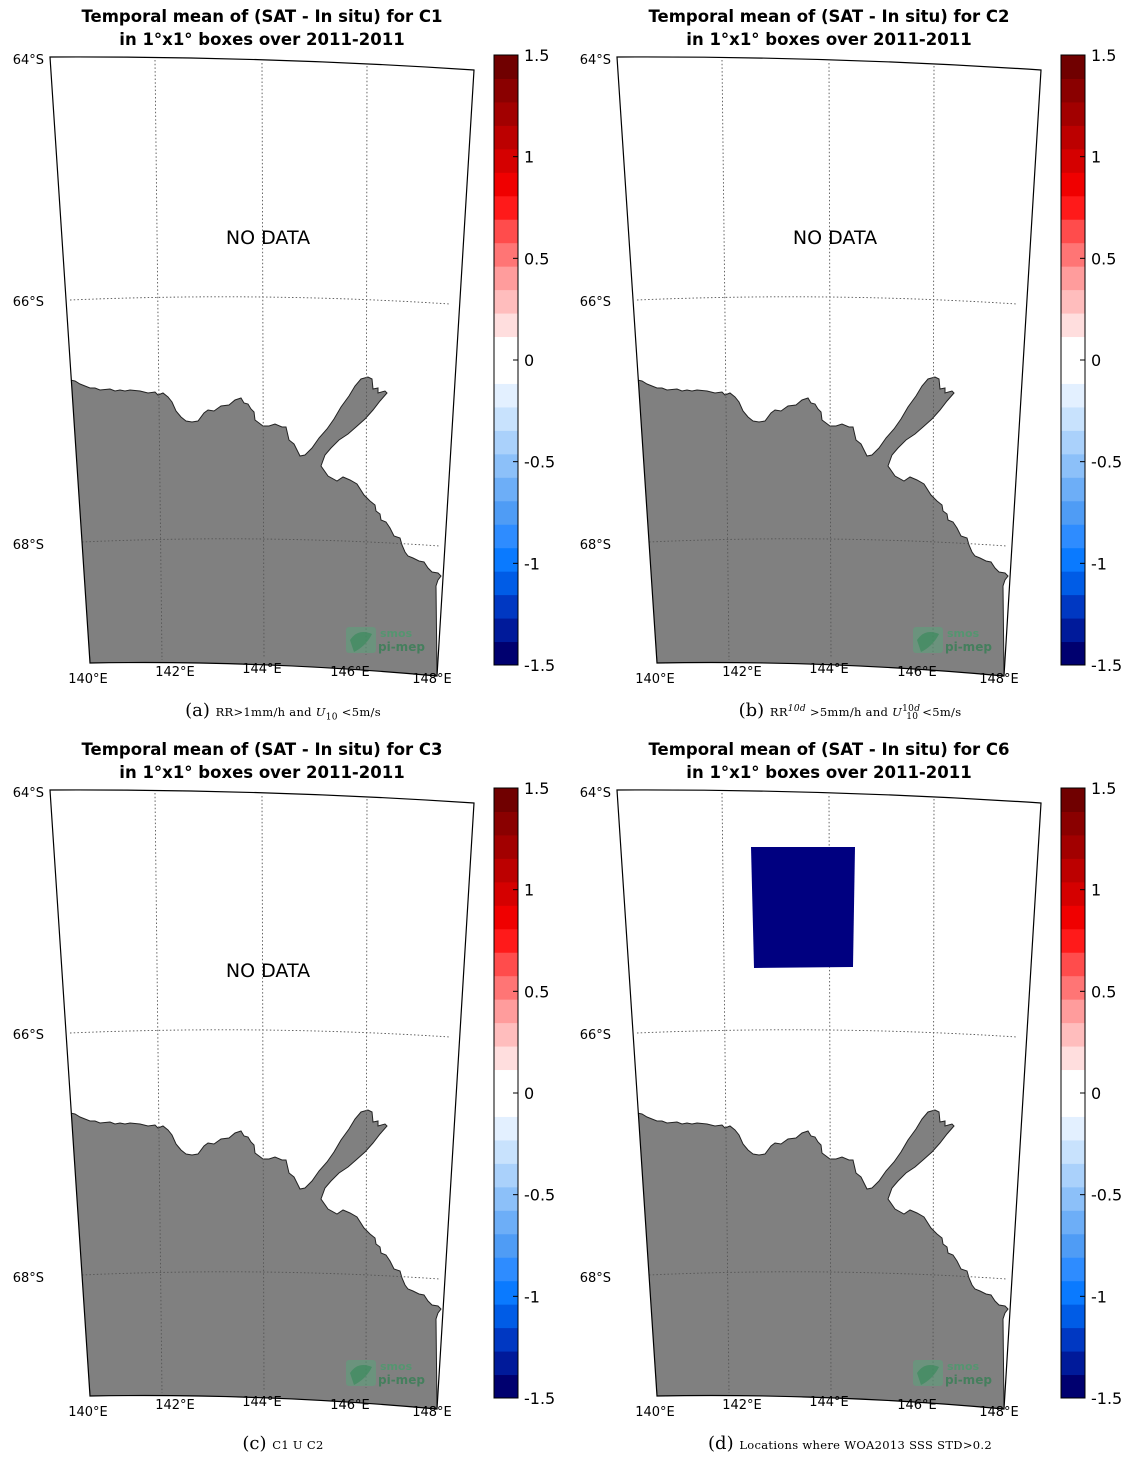  What do you see at coordinates (721, 1443) in the screenshot?
I see `caption-label: (d)` at bounding box center [721, 1443].